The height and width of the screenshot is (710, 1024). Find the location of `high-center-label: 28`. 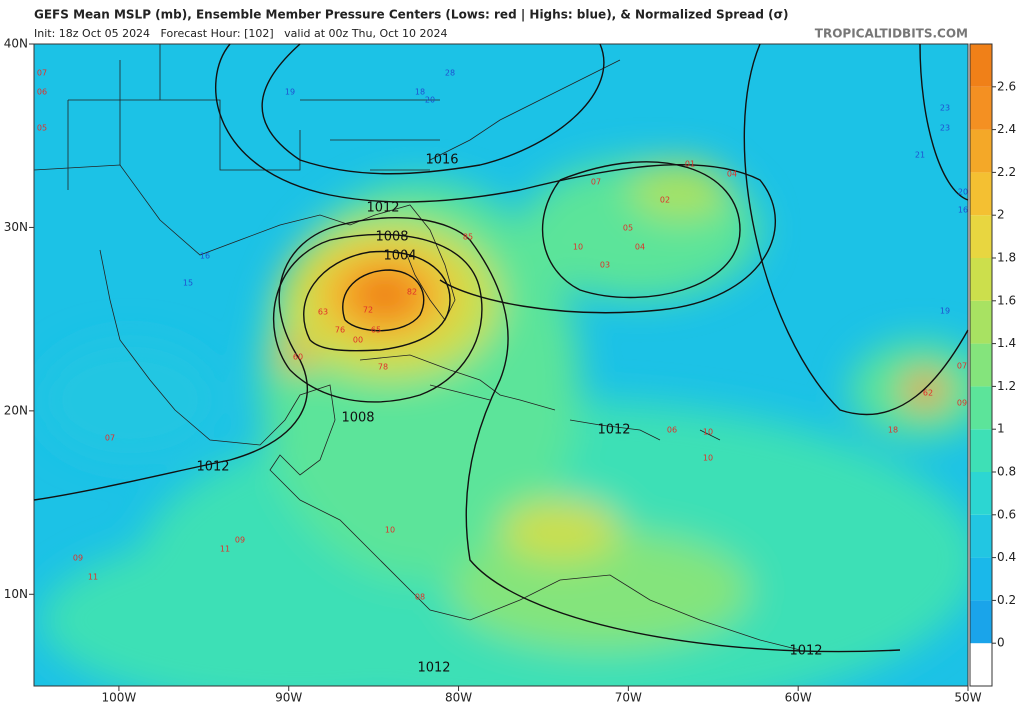

high-center-label: 28 is located at coordinates (450, 73).